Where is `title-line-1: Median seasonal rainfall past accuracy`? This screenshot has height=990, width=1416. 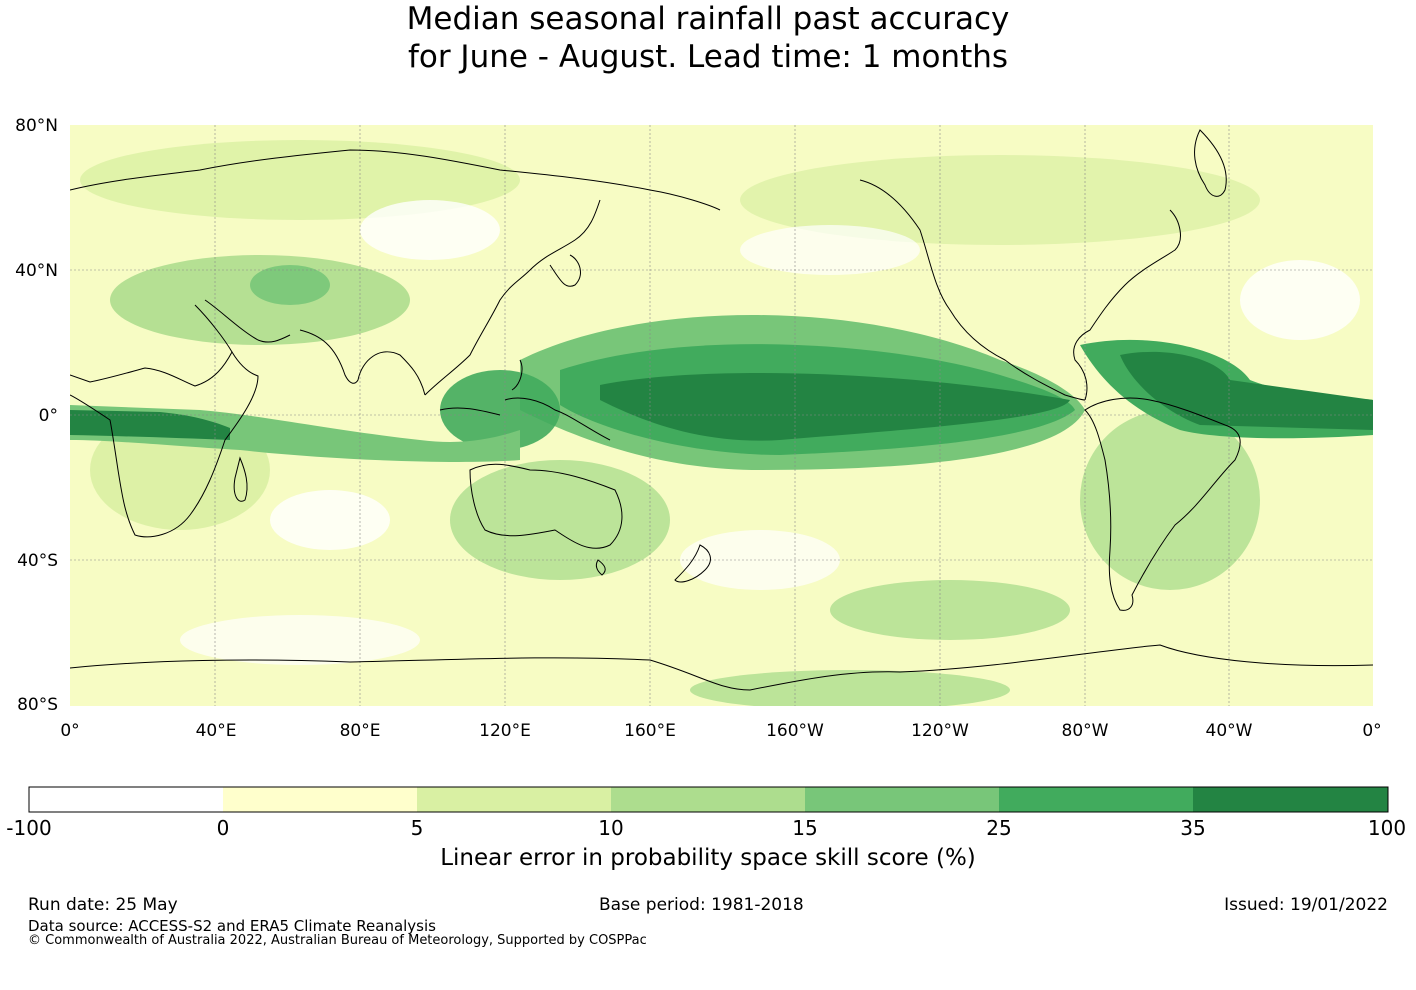 title-line-1: Median seasonal rainfall past accuracy is located at coordinates (708, 19).